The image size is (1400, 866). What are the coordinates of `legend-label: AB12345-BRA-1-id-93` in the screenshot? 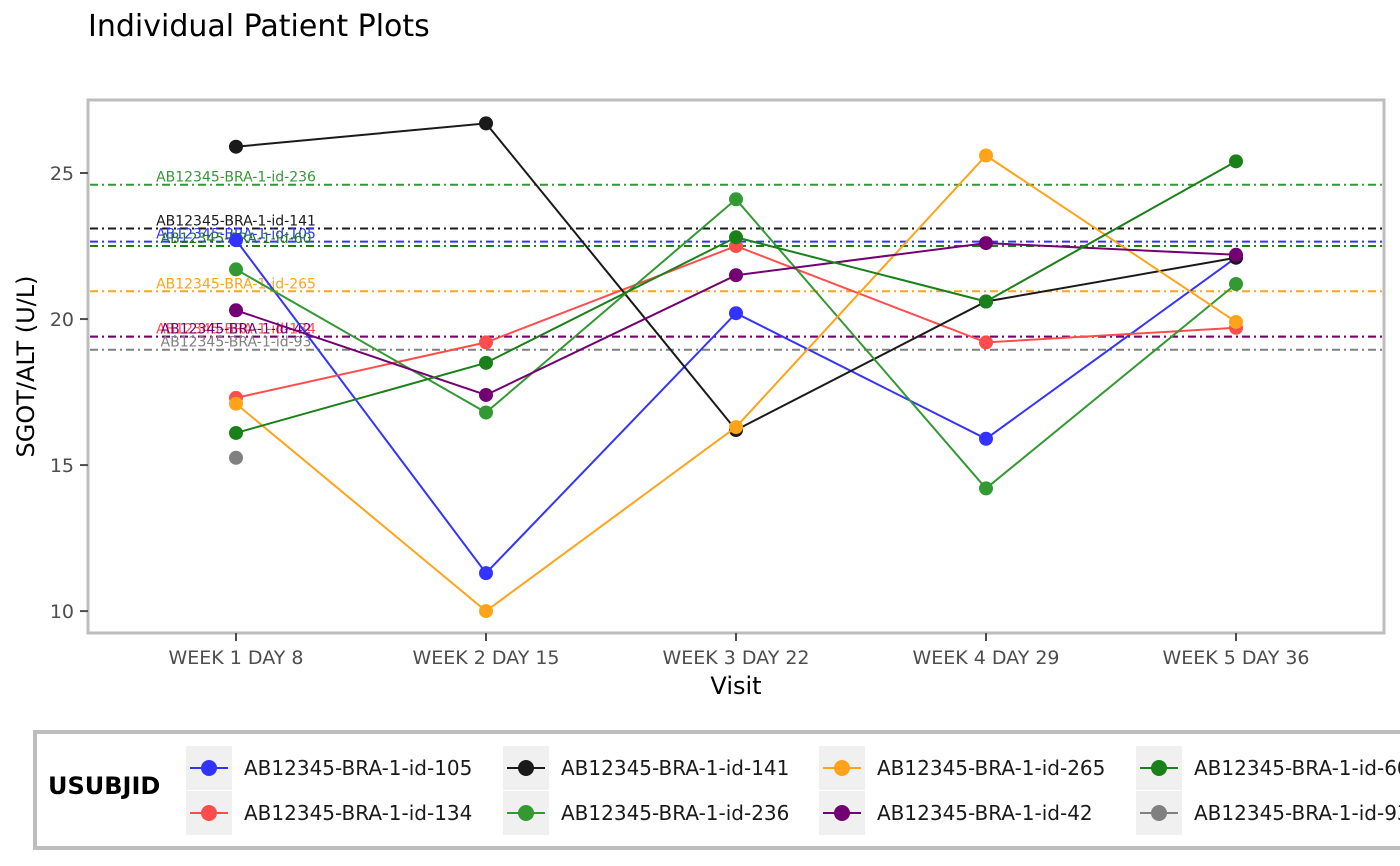 It's located at (1297, 813).